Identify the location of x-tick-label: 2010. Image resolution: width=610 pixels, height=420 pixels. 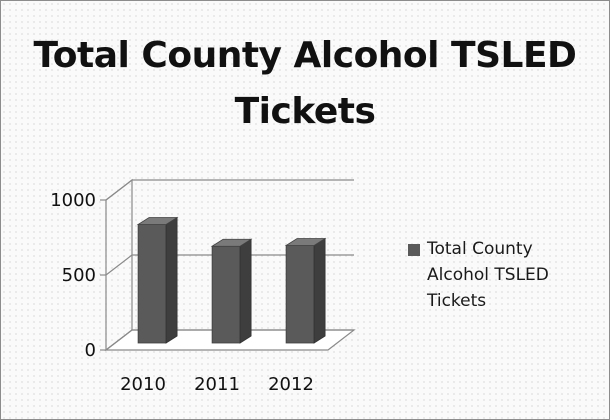
(143, 384).